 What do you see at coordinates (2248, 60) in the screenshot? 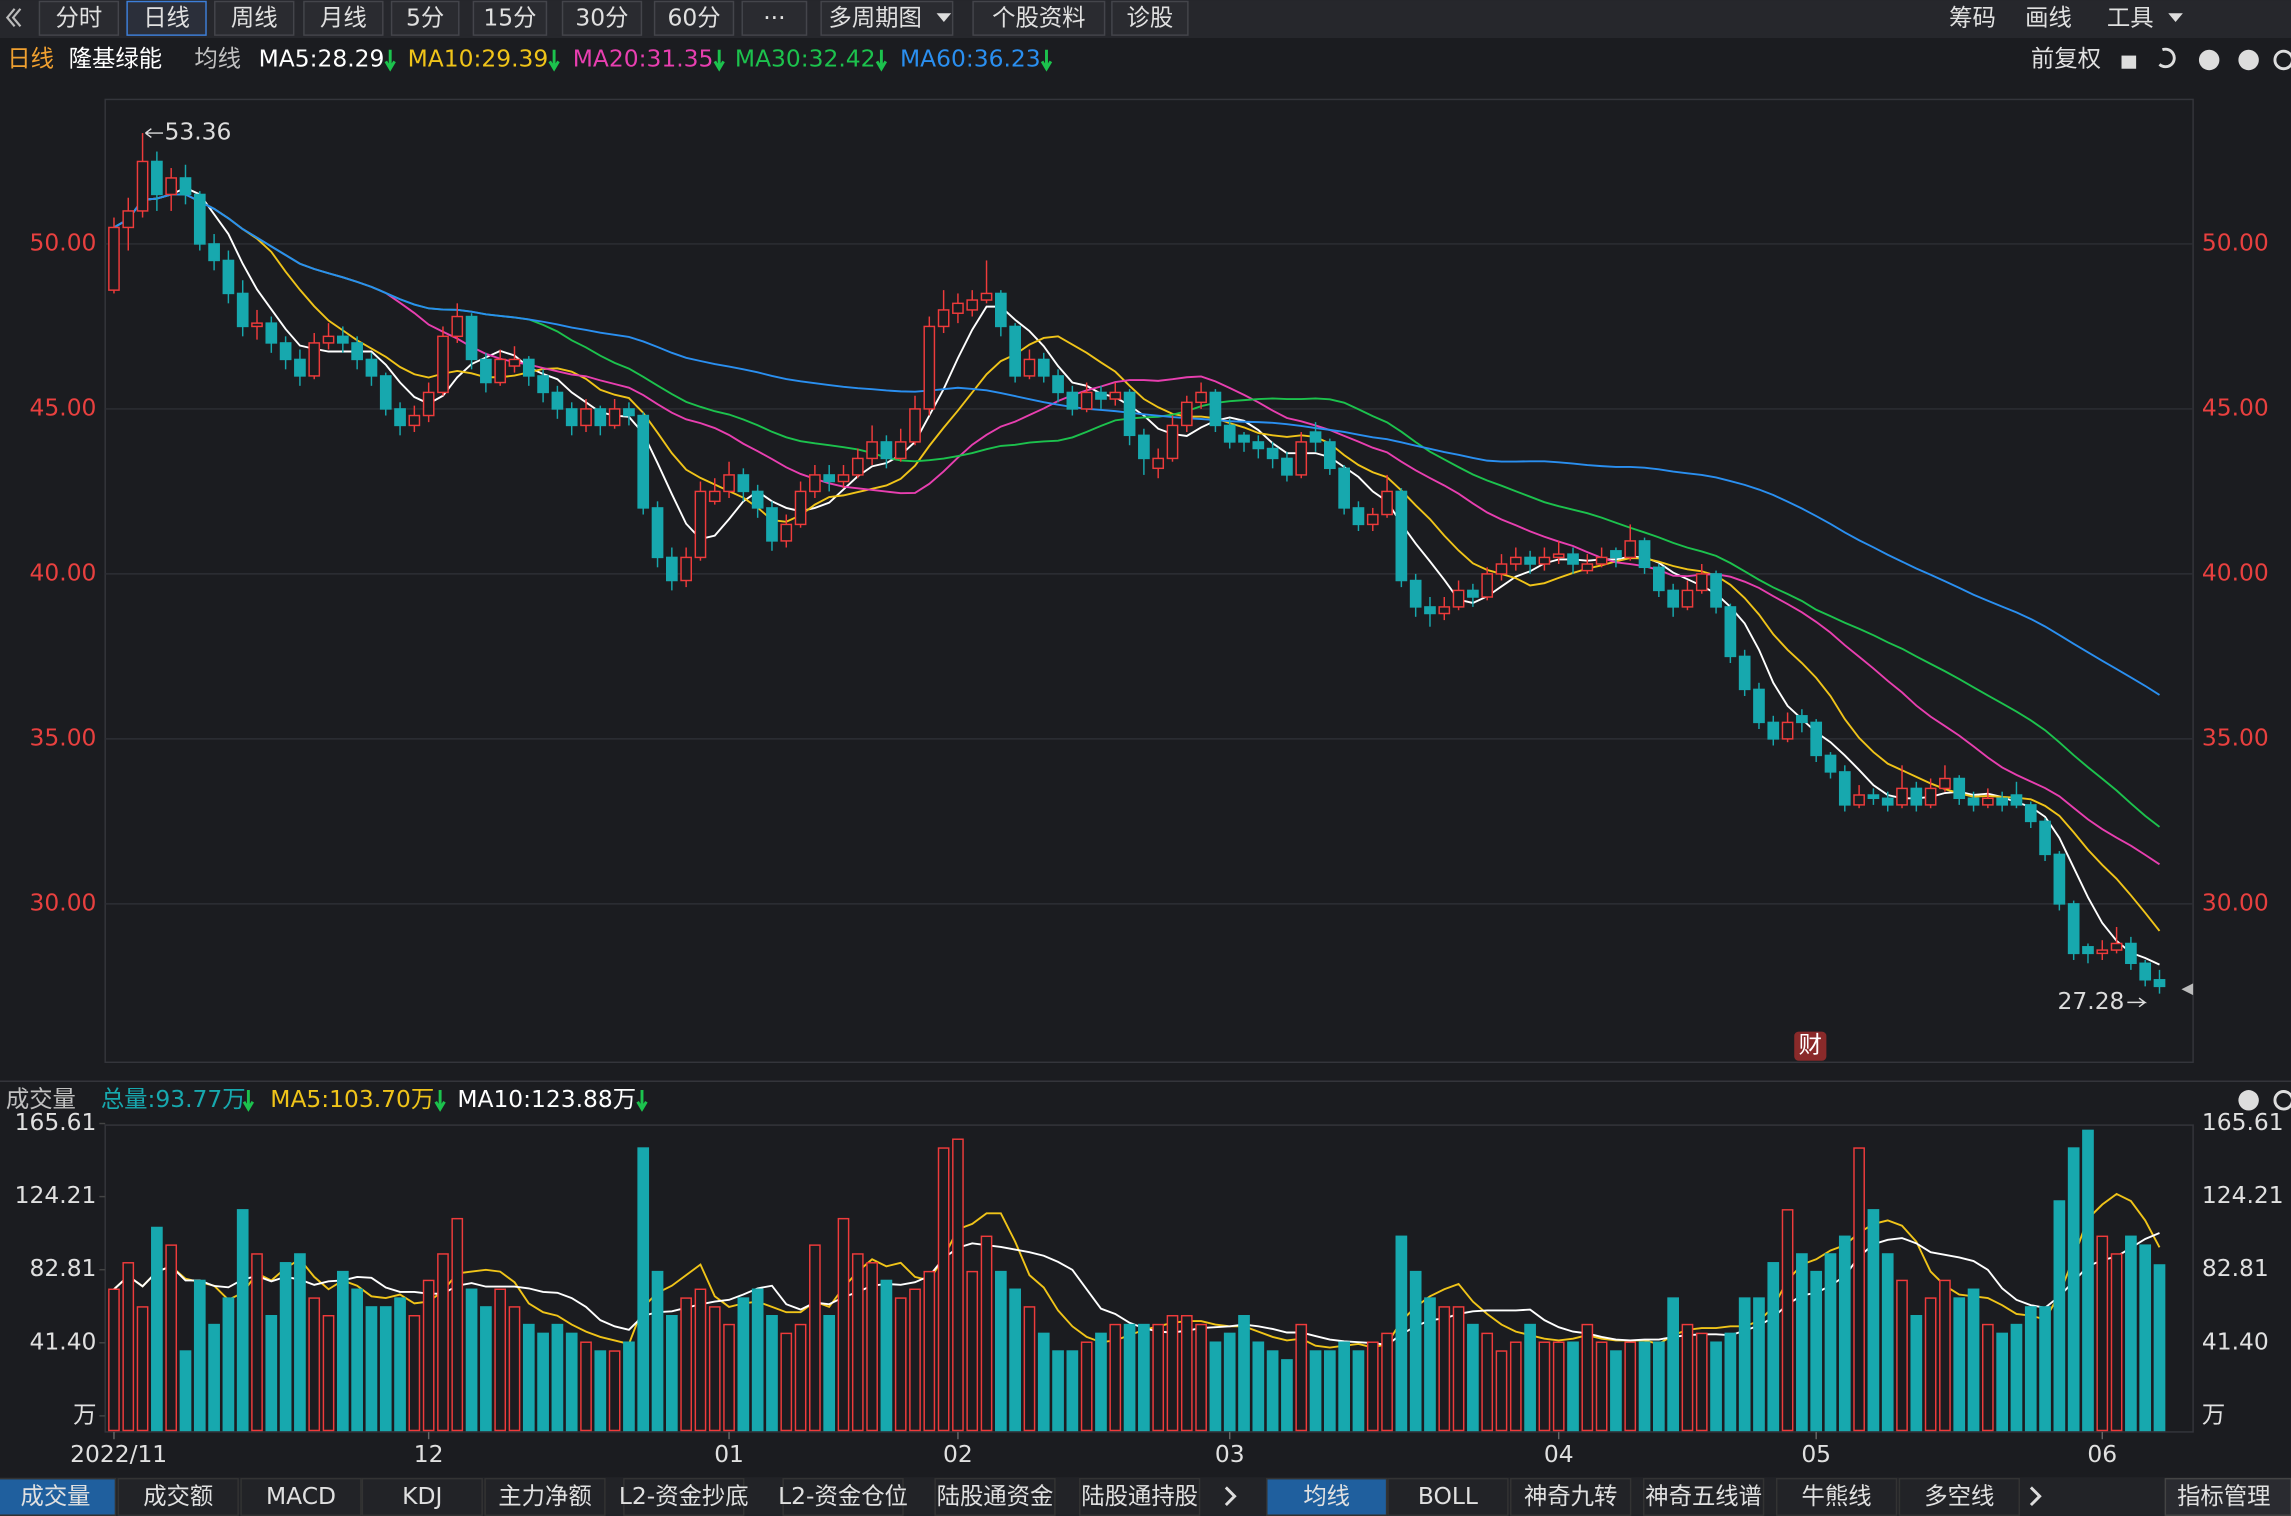
I see `zoom-out-icon` at bounding box center [2248, 60].